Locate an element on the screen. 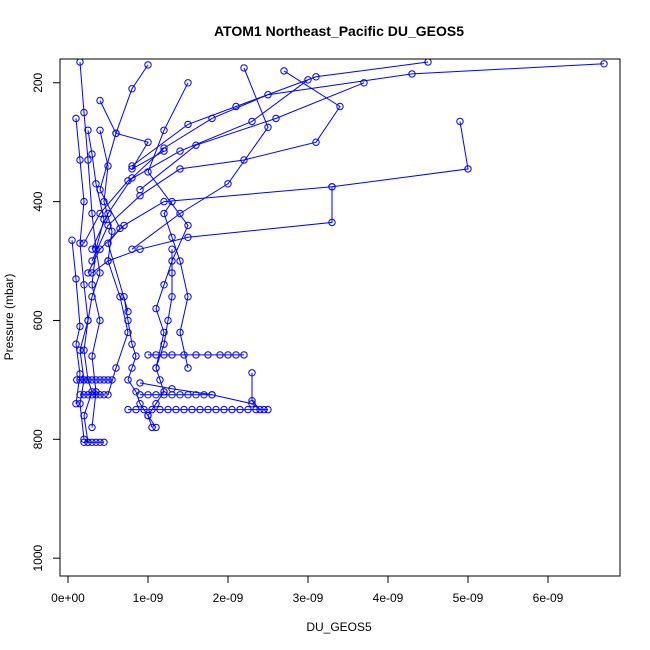 The width and height of the screenshot is (650, 650). x-tick-label: 3e-09 is located at coordinates (308, 598).